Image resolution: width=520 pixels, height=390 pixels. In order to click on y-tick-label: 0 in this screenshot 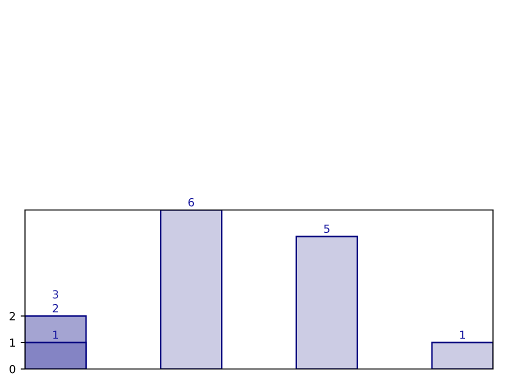, I will do `click(13, 369)`.